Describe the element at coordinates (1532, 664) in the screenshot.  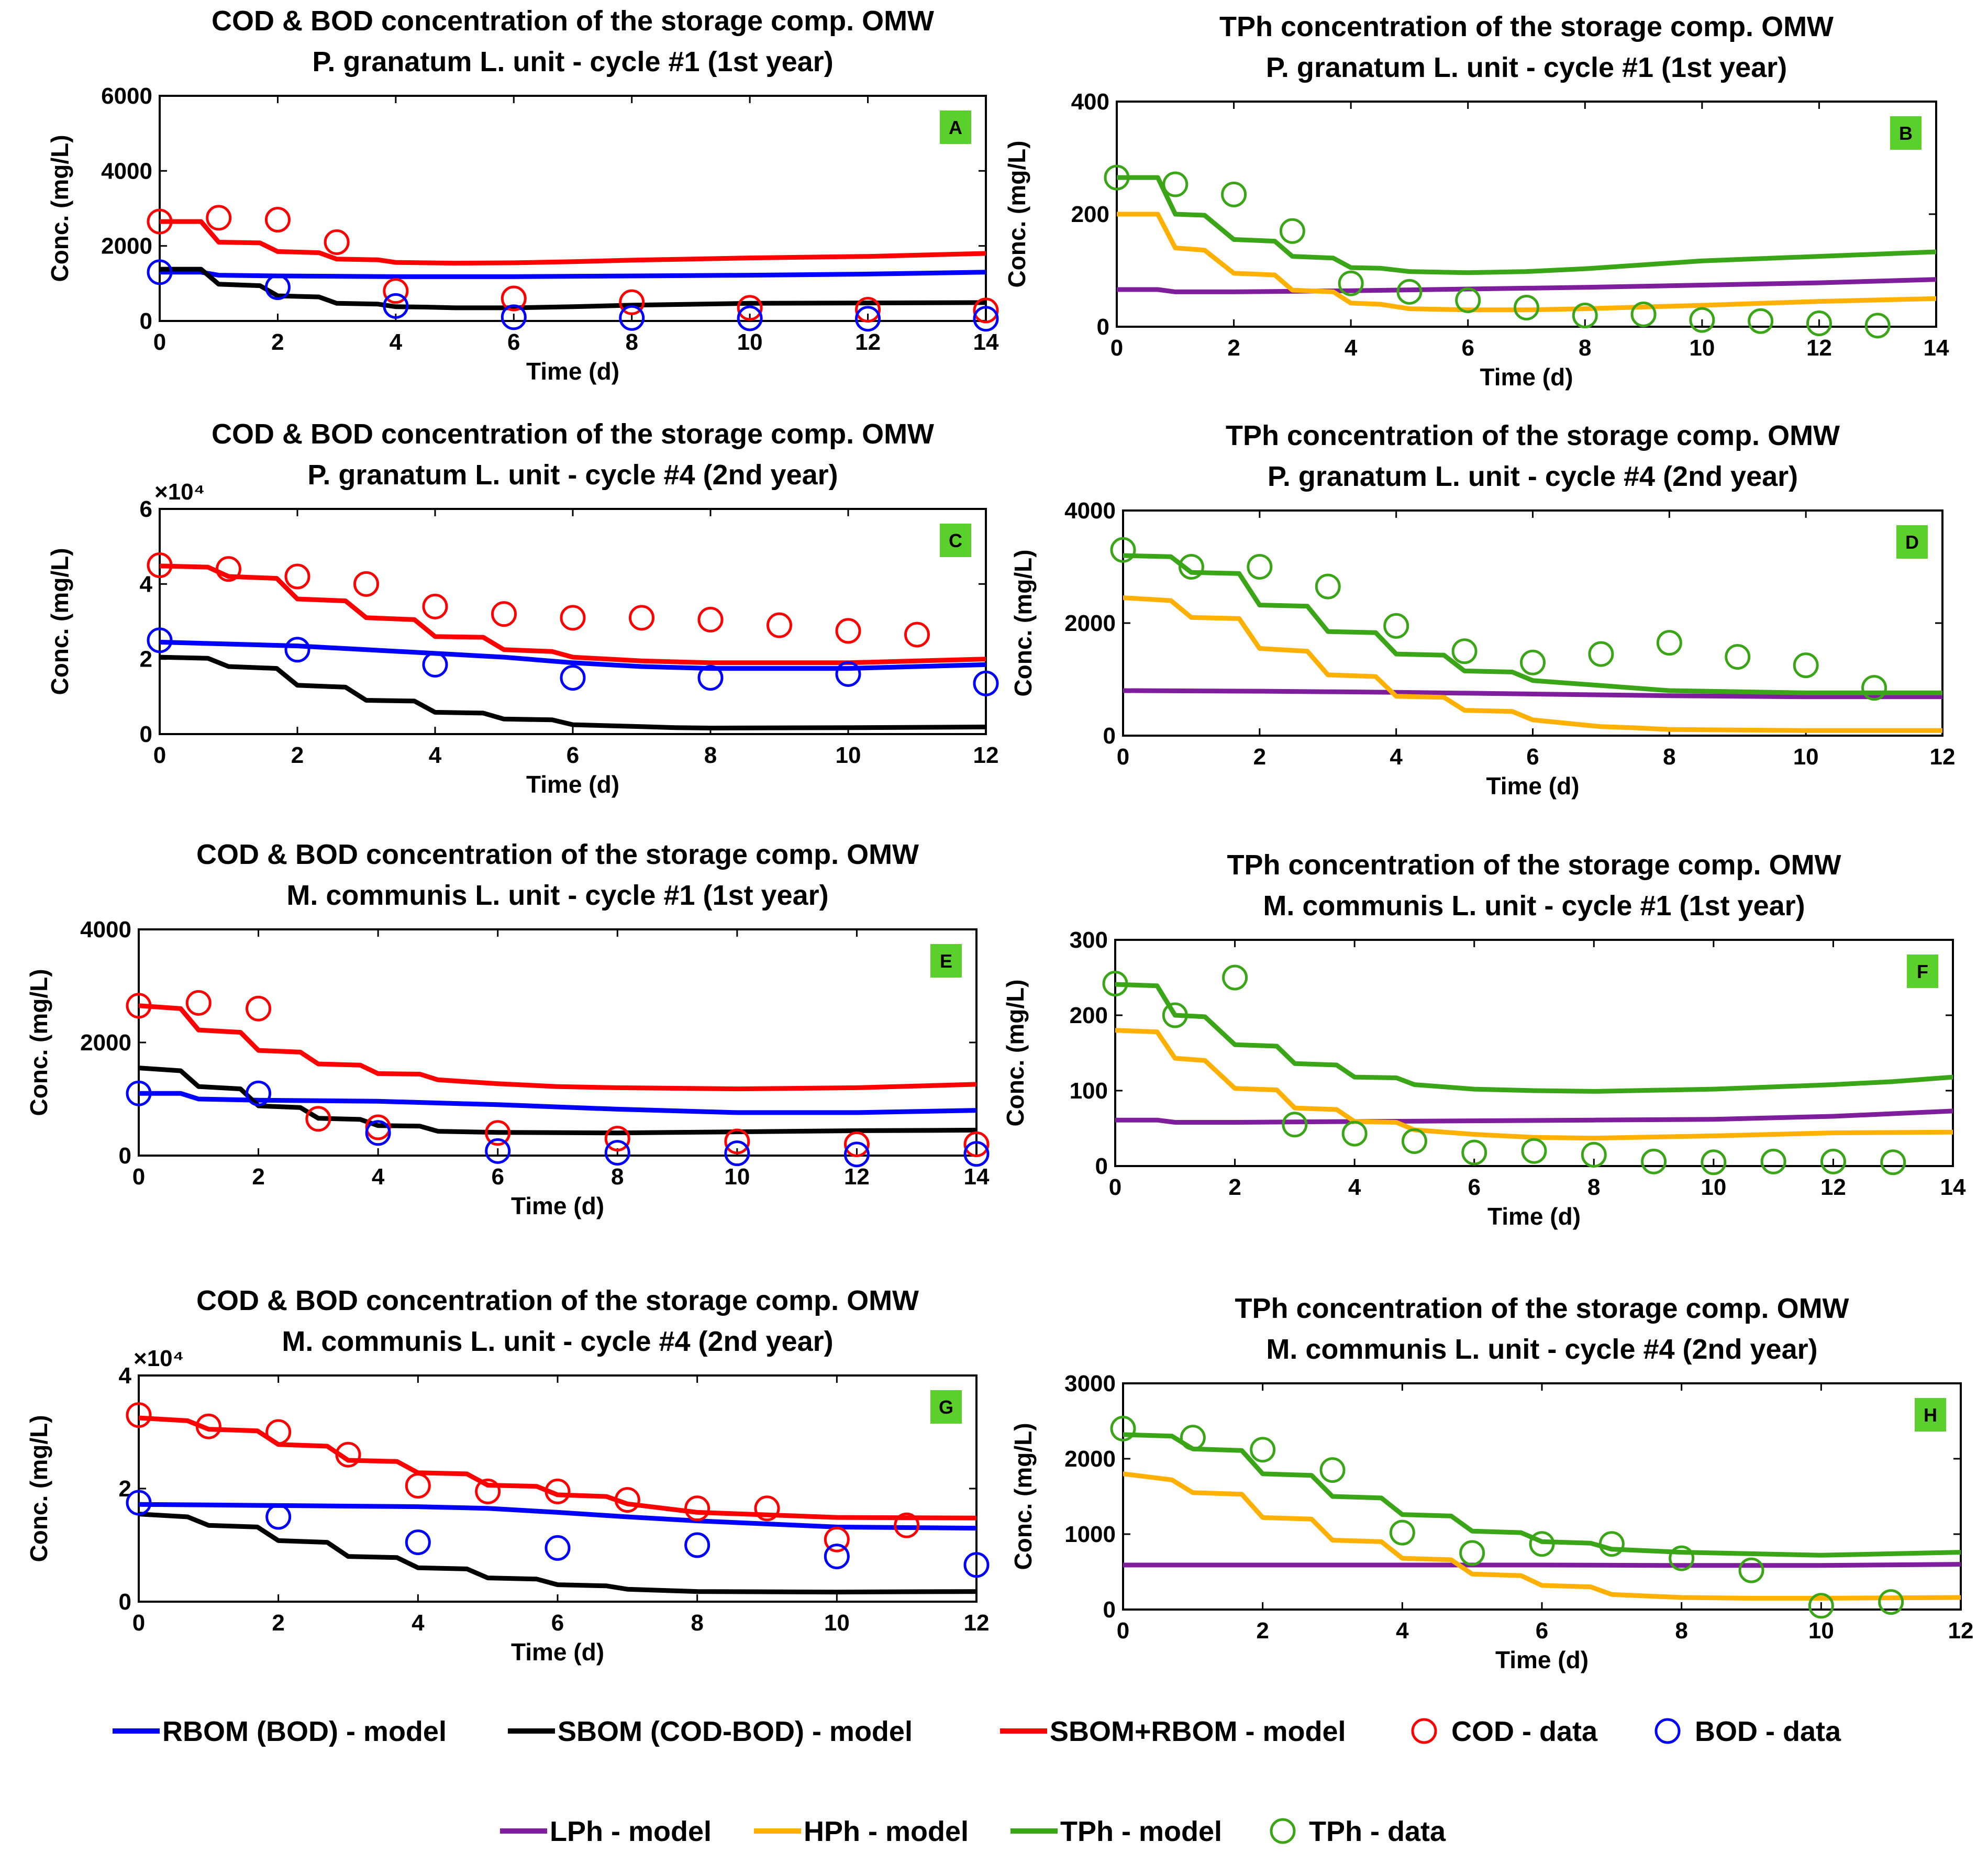
I see `panel-d-series-hph-line` at that location.